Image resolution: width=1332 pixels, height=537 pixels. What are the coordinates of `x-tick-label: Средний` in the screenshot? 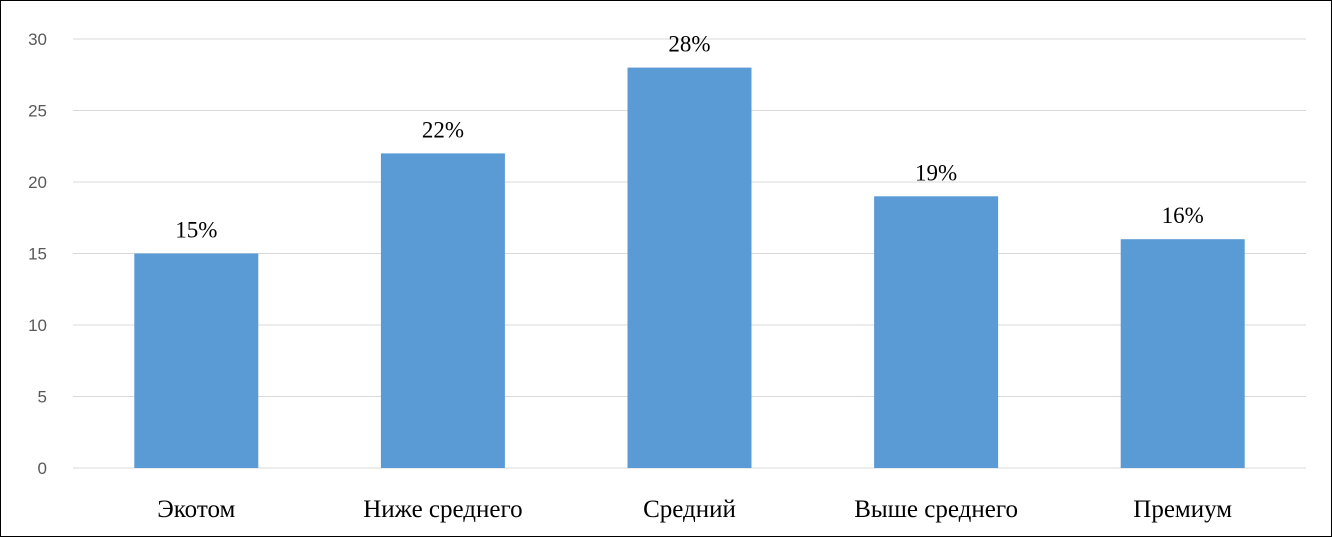 It's located at (689, 509).